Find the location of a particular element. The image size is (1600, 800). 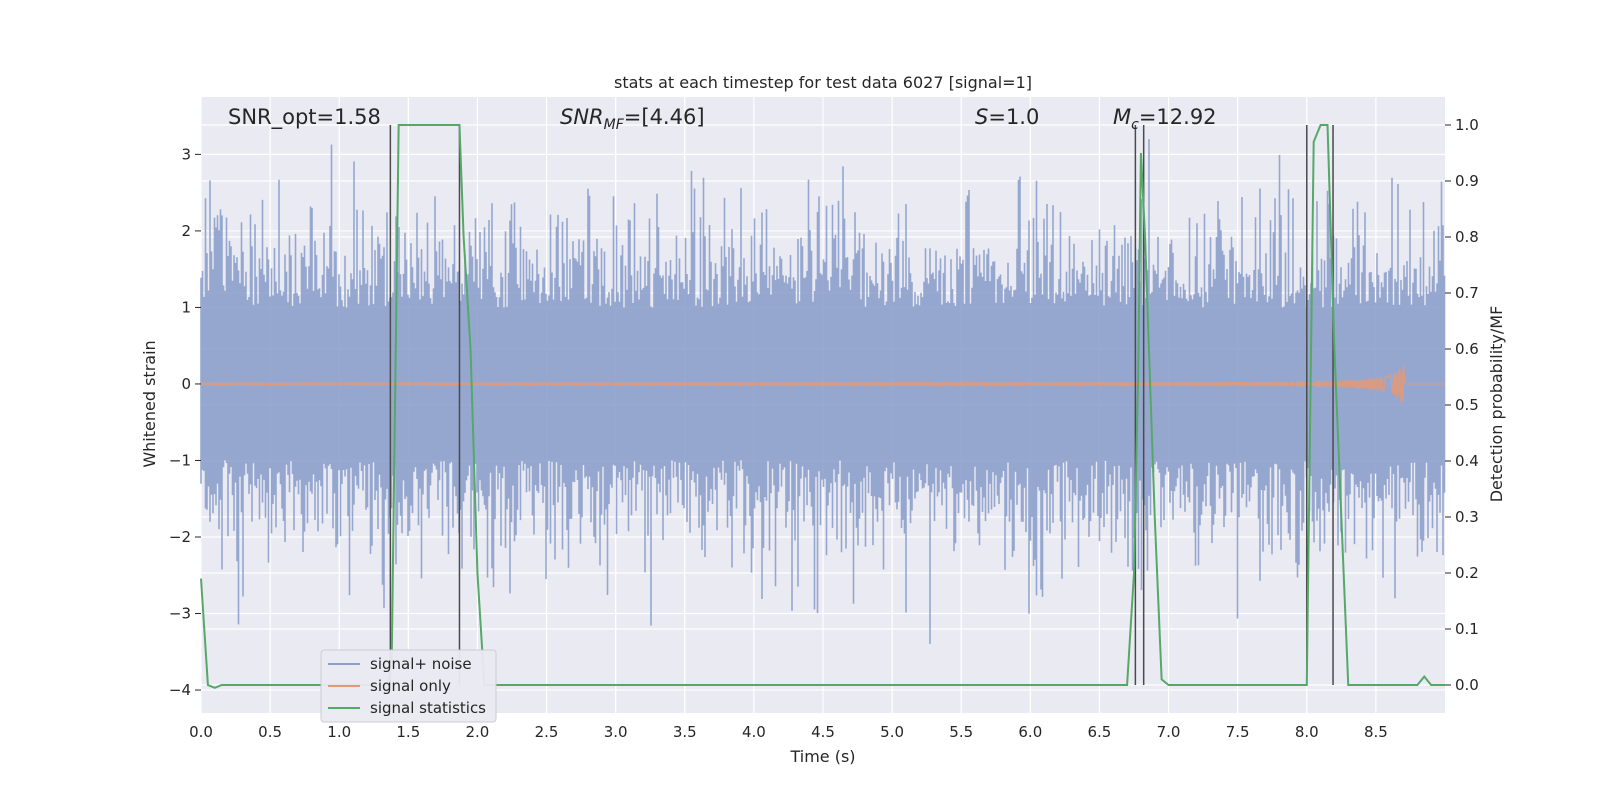

y-right-tick-label: 0.2 is located at coordinates (1467, 573).